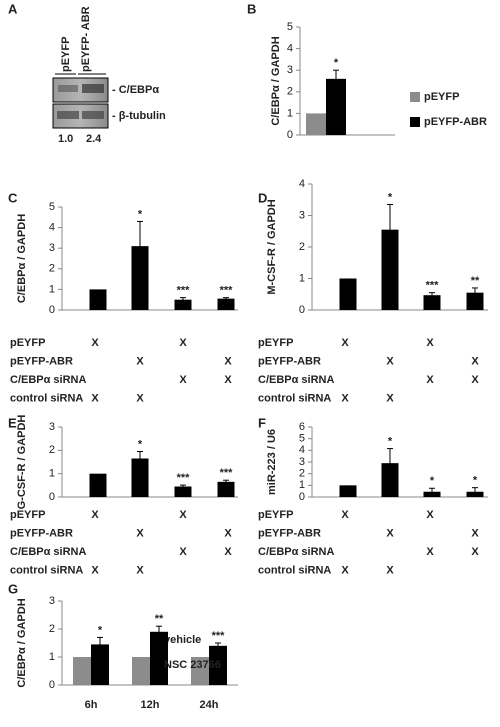  Describe the element at coordinates (52, 207) in the screenshot. I see `y-tick-label: 5` at that location.